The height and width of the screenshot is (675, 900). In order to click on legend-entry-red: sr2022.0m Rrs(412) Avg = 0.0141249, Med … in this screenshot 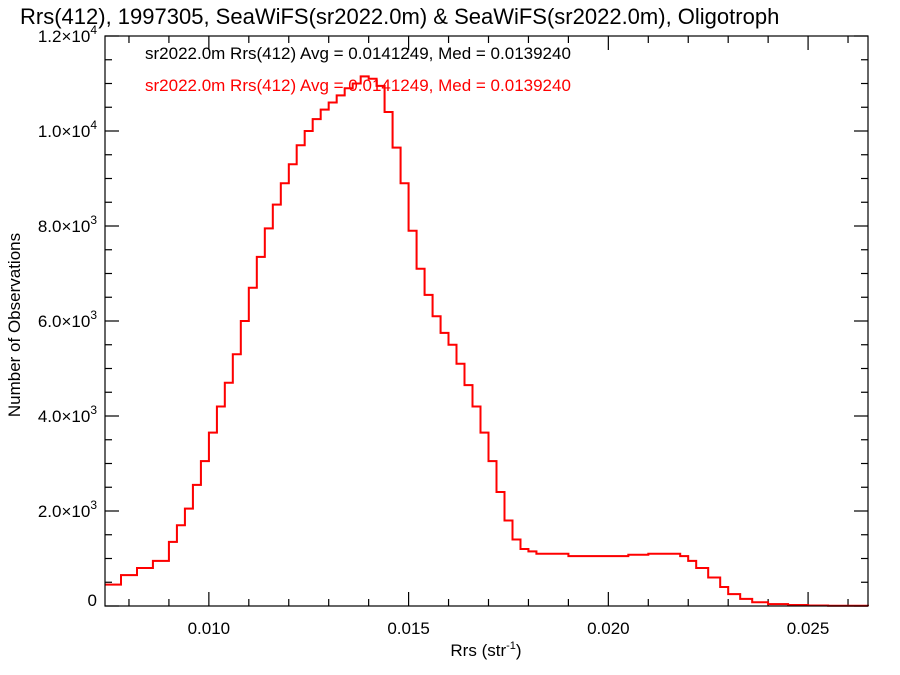, I will do `click(358, 85)`.